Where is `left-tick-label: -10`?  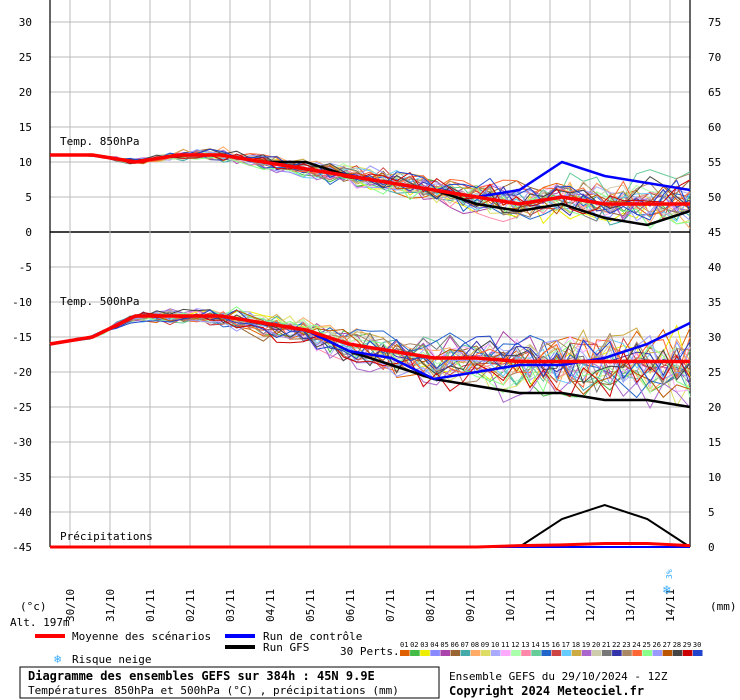
left-tick-label: -10 is located at coordinates (22, 302).